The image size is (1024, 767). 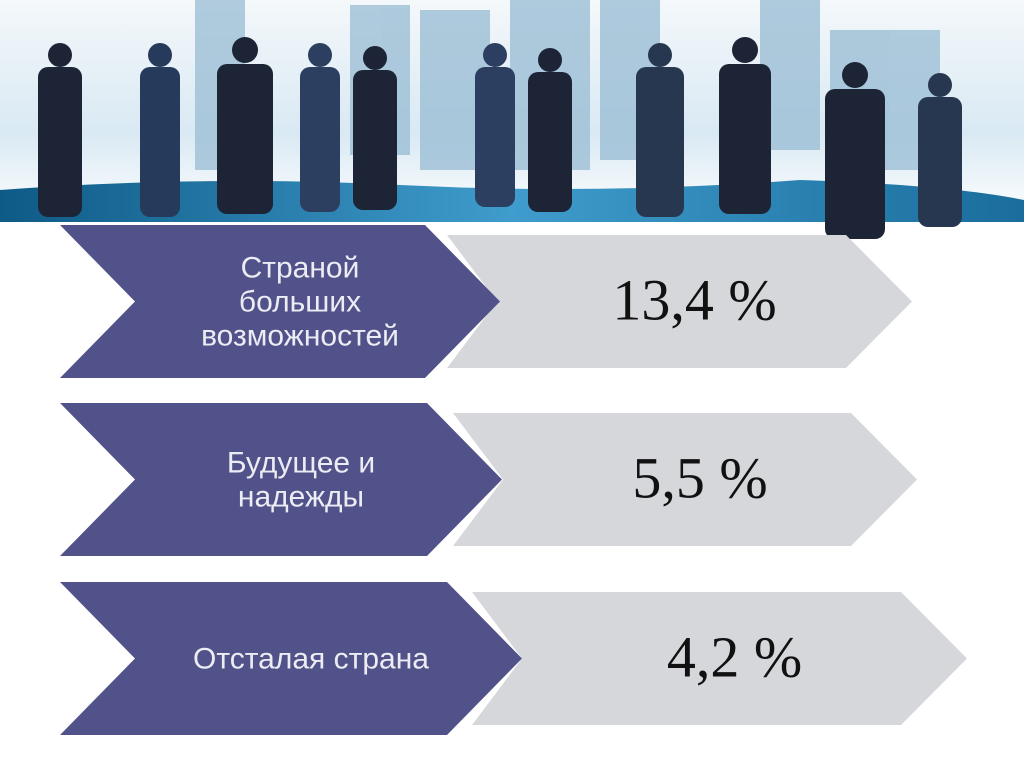 What do you see at coordinates (311, 659) in the screenshot?
I see `row-label: Отсталая страна` at bounding box center [311, 659].